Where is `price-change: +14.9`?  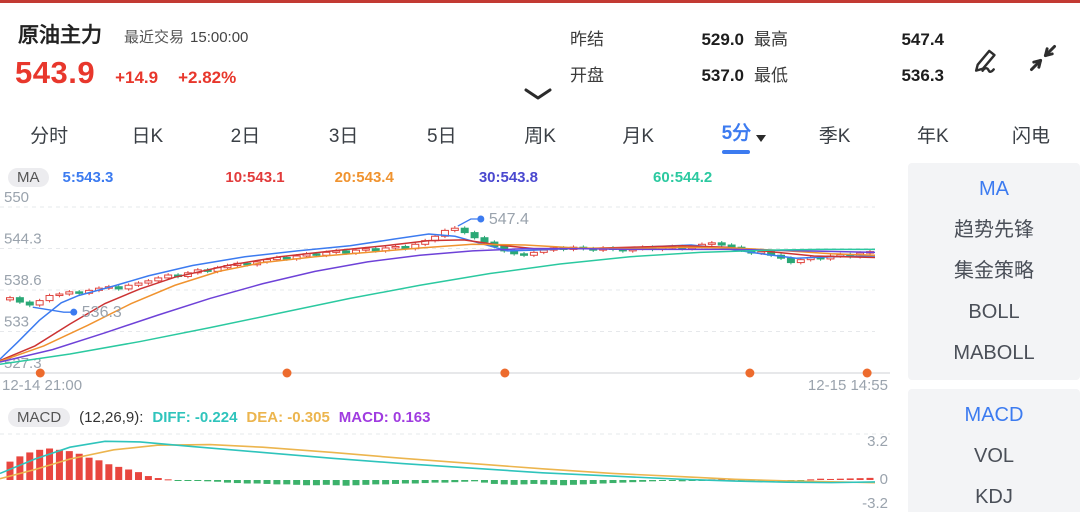 price-change: +14.9 is located at coordinates (137, 77).